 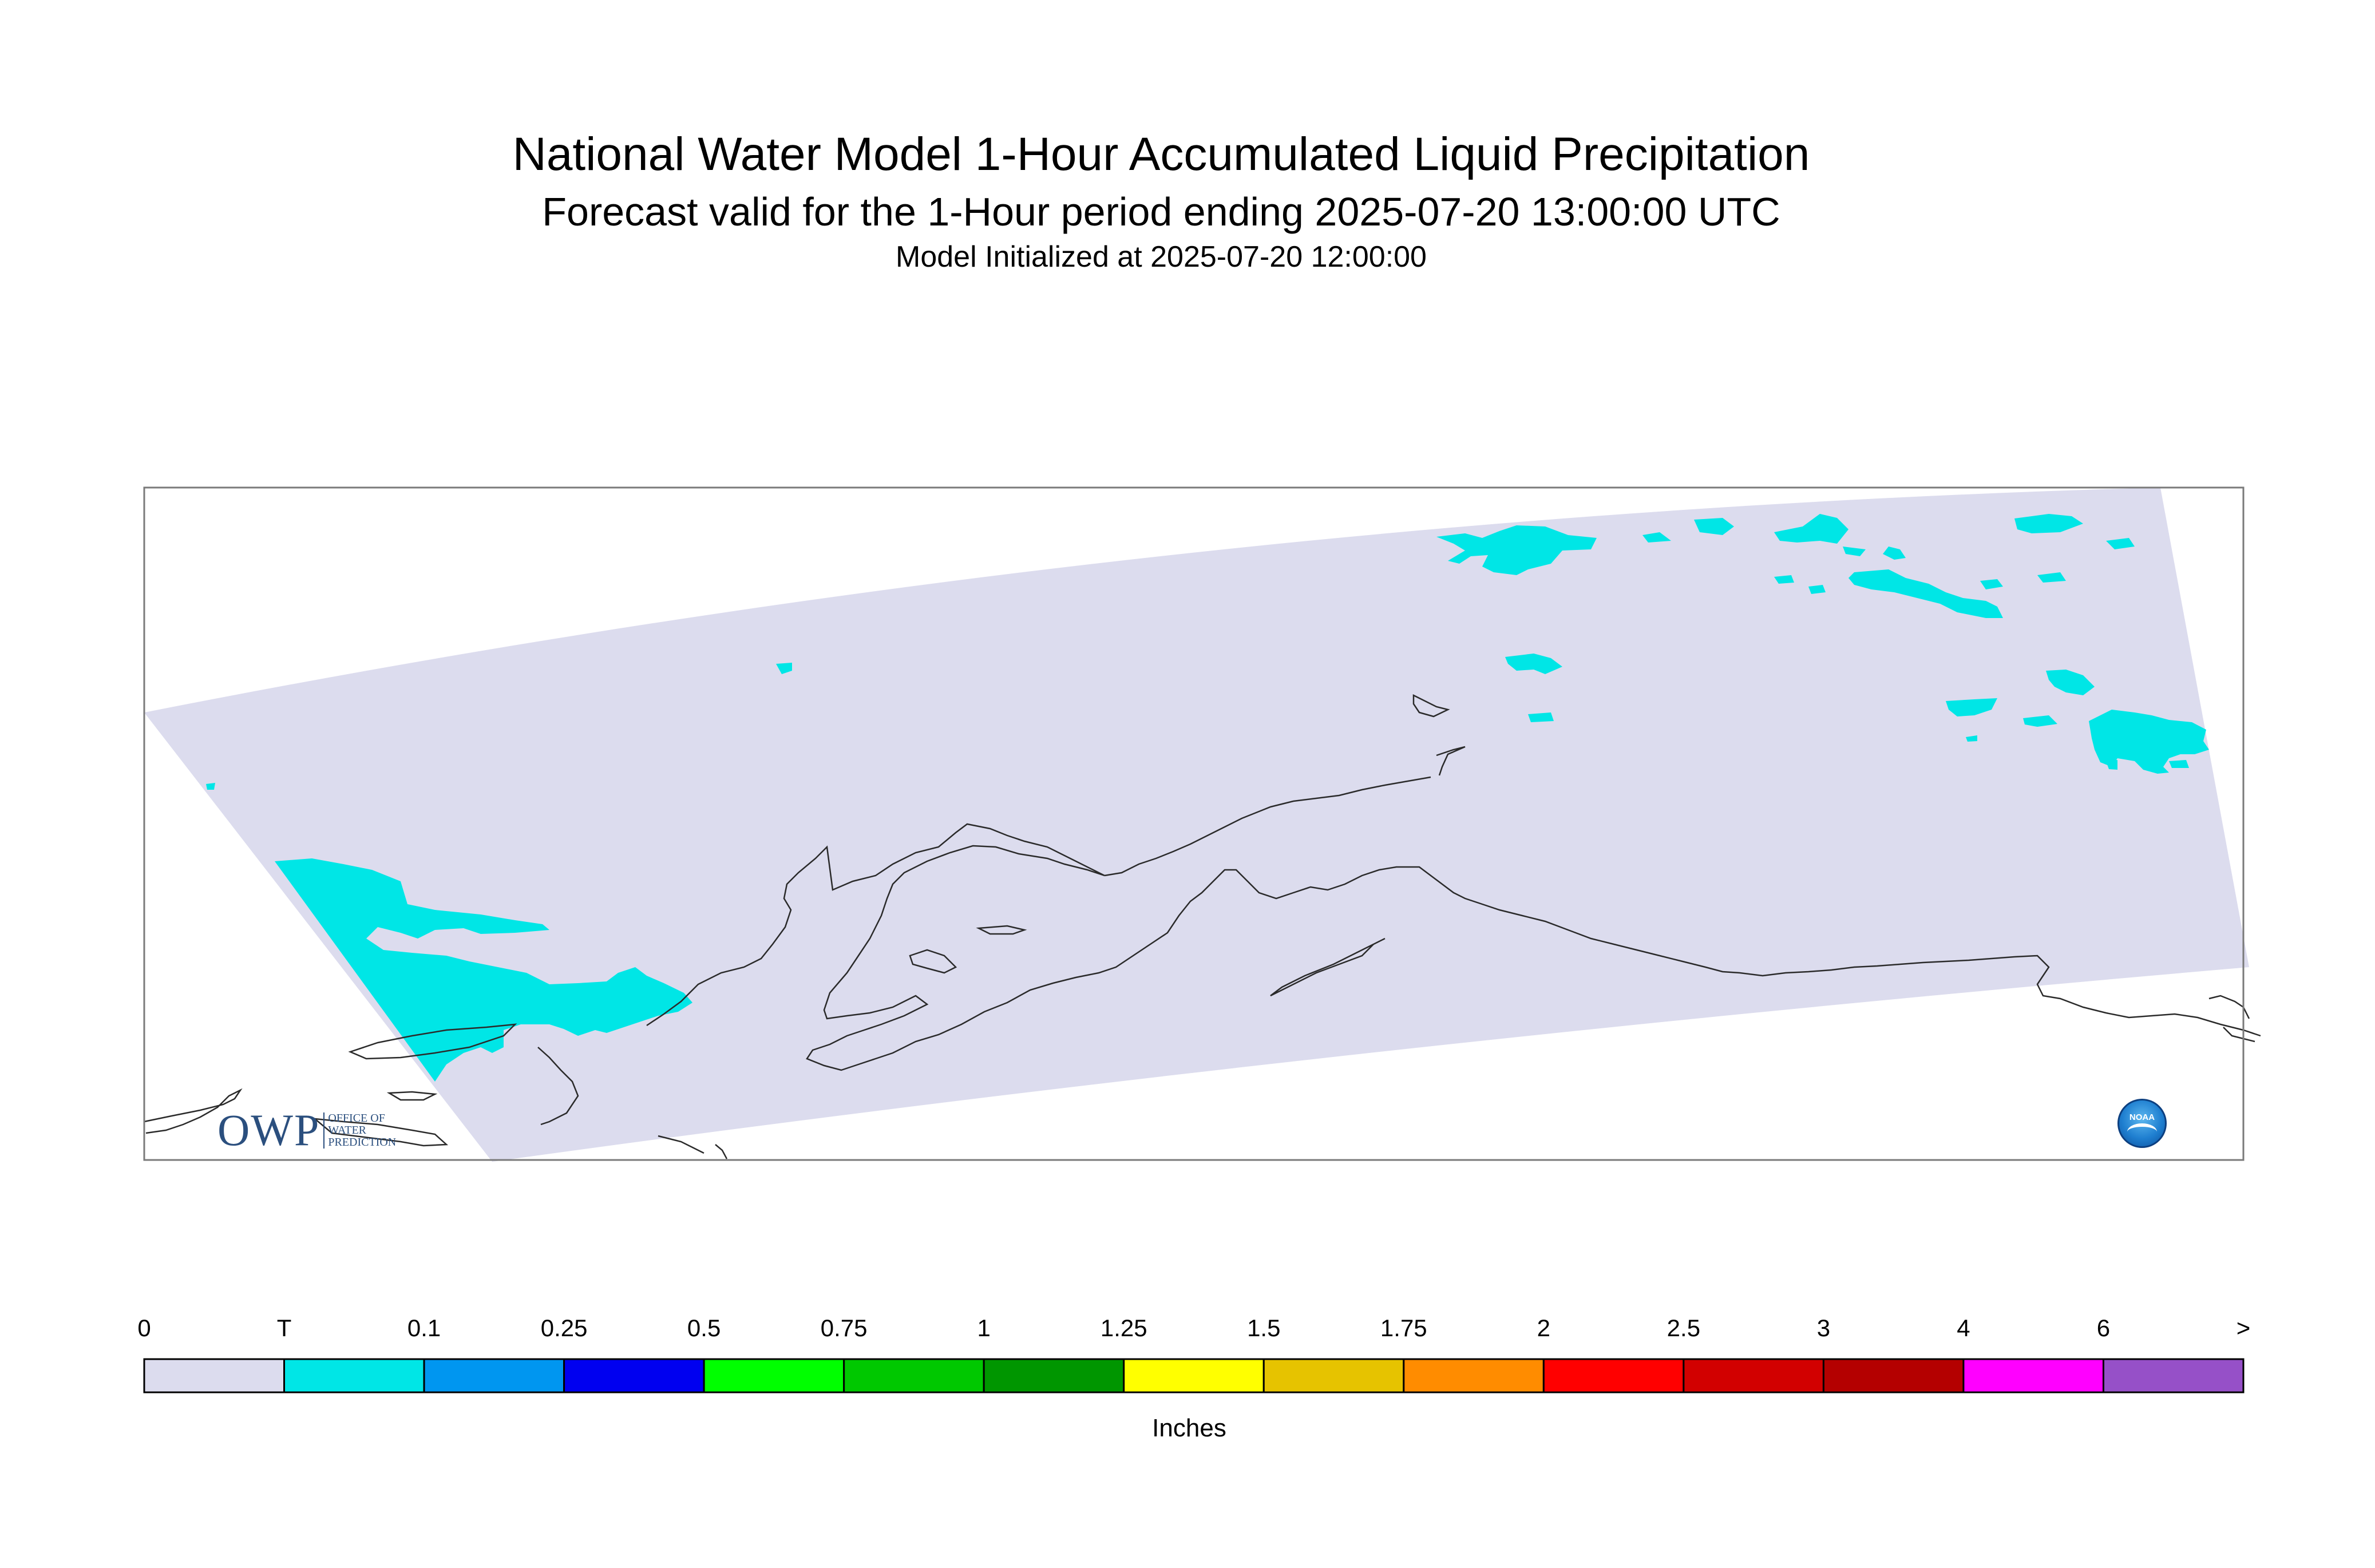 I want to click on owp-logo-line-1: OFFICE OF, so click(x=356, y=1117).